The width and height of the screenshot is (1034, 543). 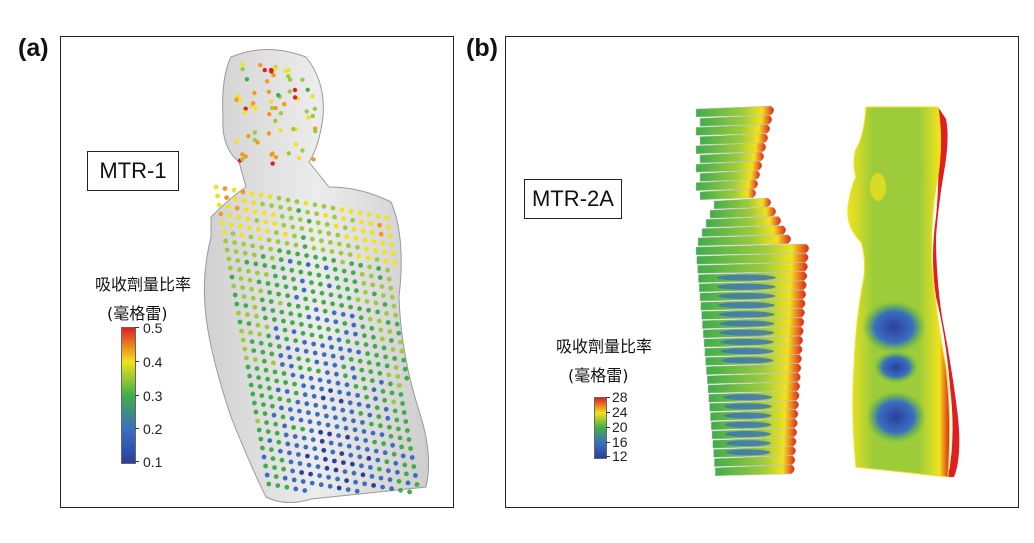 What do you see at coordinates (137, 313) in the screenshot?
I see `colorbar-a-unit: (毫格雷)` at bounding box center [137, 313].